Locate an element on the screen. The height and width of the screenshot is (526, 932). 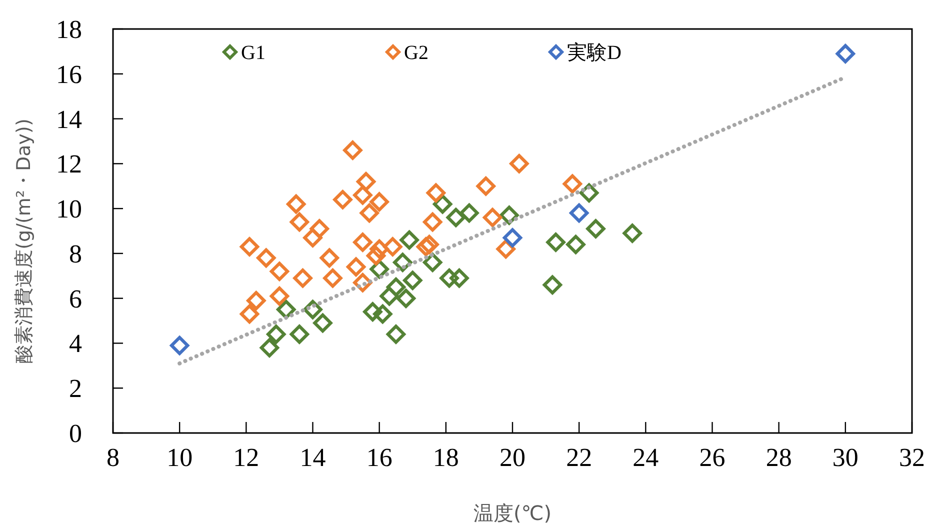
x-tick-label: 16 is located at coordinates (379, 457).